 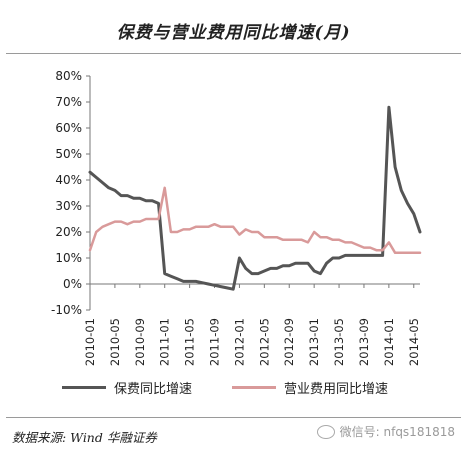 What do you see at coordinates (68, 128) in the screenshot?
I see `y-tick-label: 60%` at bounding box center [68, 128].